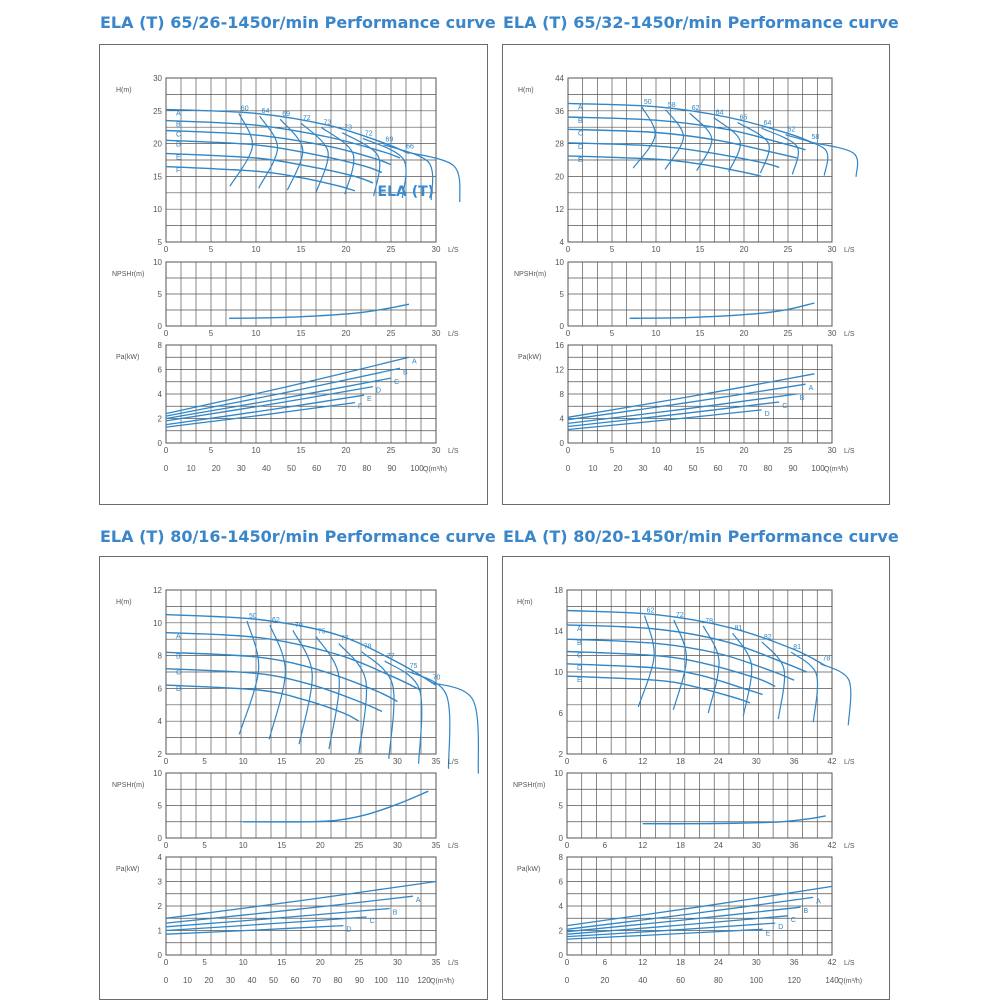 The width and height of the screenshot is (1000, 1000). Describe the element at coordinates (562, 326) in the screenshot. I see `panel-2-npsh-ytick-label: 0` at that location.